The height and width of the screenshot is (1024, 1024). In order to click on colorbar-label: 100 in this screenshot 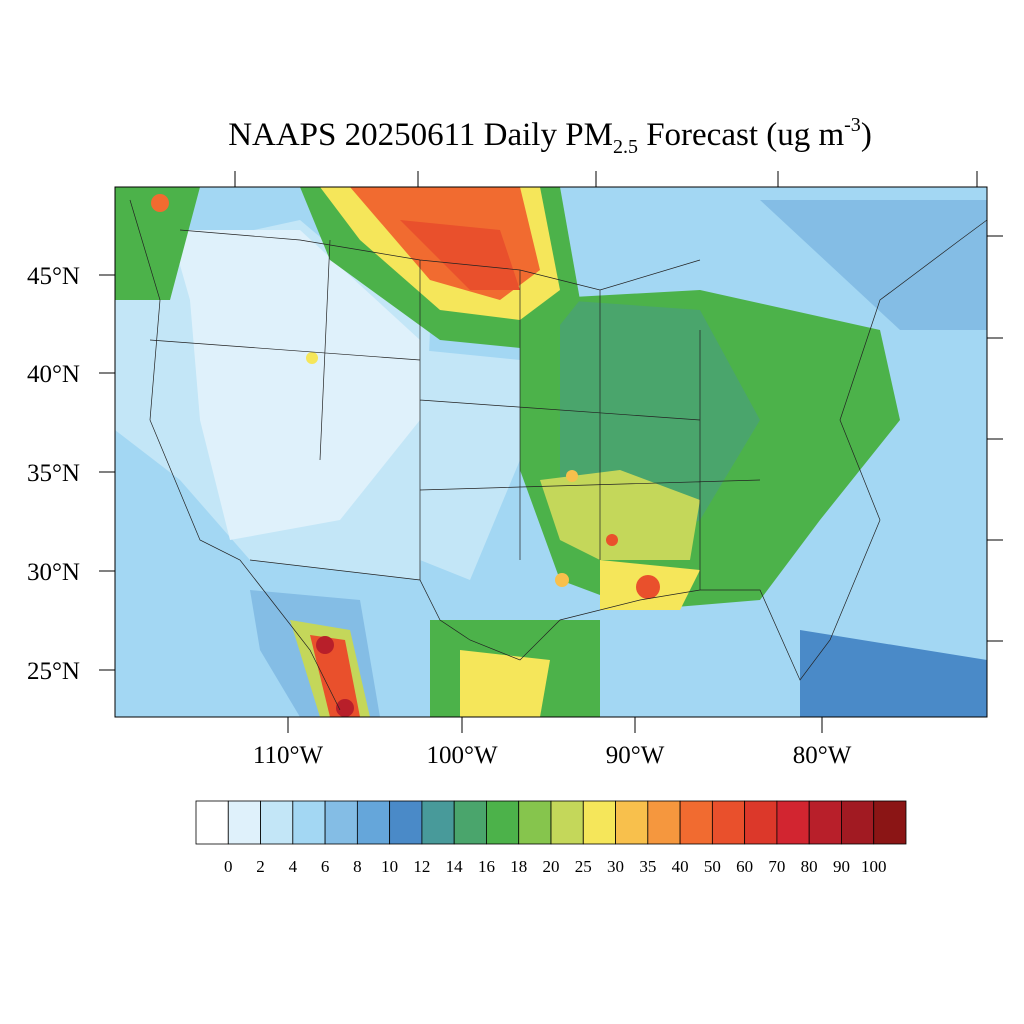, I will do `click(874, 866)`.